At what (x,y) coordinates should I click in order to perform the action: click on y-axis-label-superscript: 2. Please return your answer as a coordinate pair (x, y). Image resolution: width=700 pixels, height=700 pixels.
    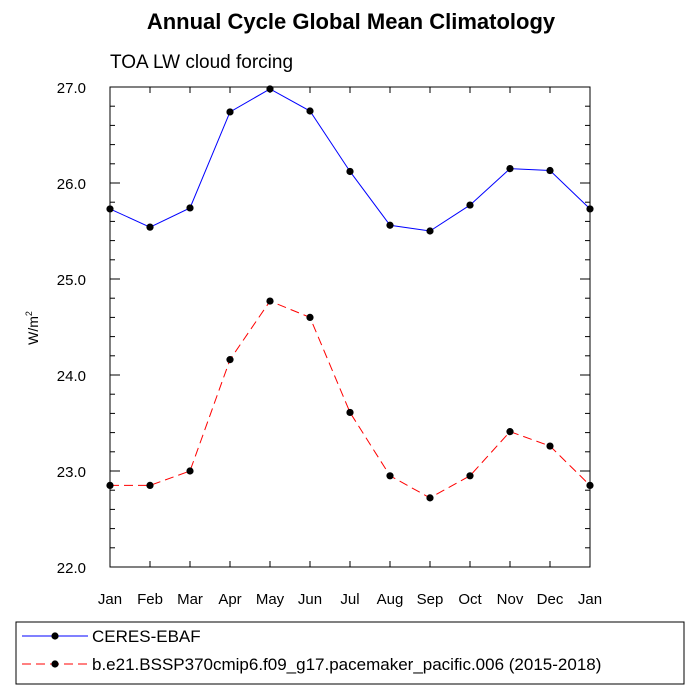
    Looking at the image, I should click on (29, 313).